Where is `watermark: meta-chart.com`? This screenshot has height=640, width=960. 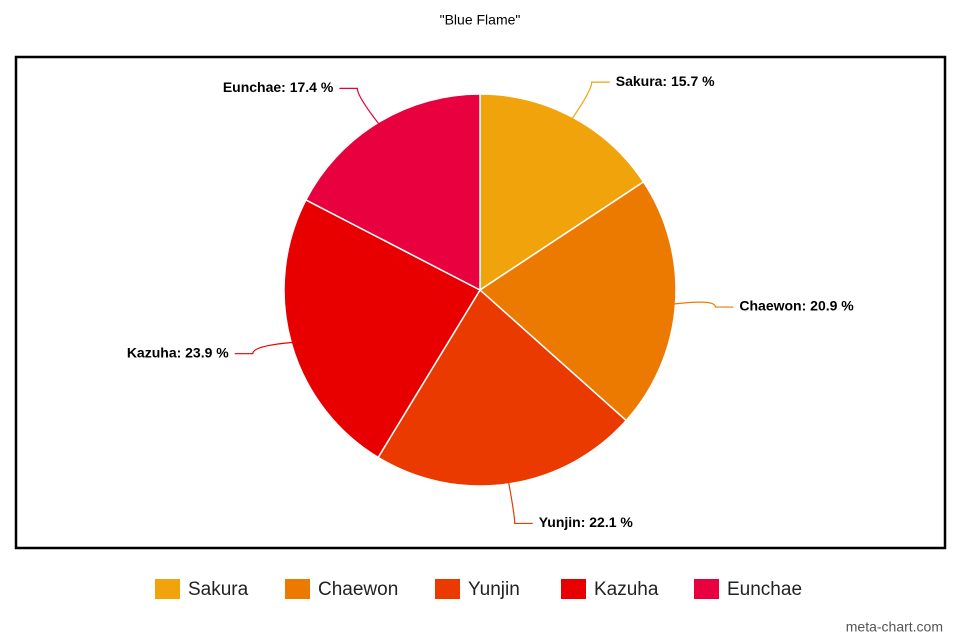 watermark: meta-chart.com is located at coordinates (894, 627).